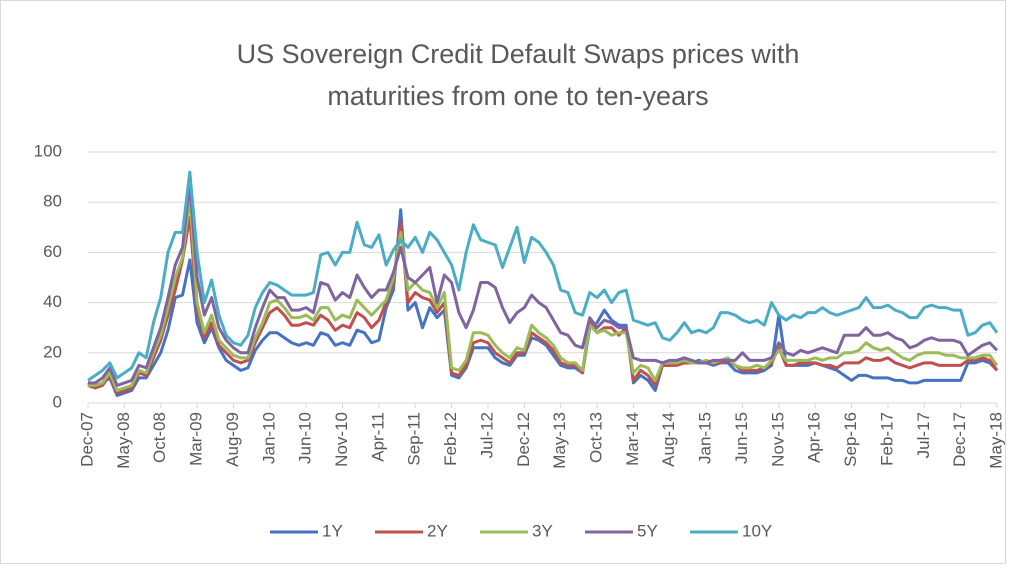 The width and height of the screenshot is (1017, 570). What do you see at coordinates (268, 438) in the screenshot?
I see `x-tick-label: Jan-10` at bounding box center [268, 438].